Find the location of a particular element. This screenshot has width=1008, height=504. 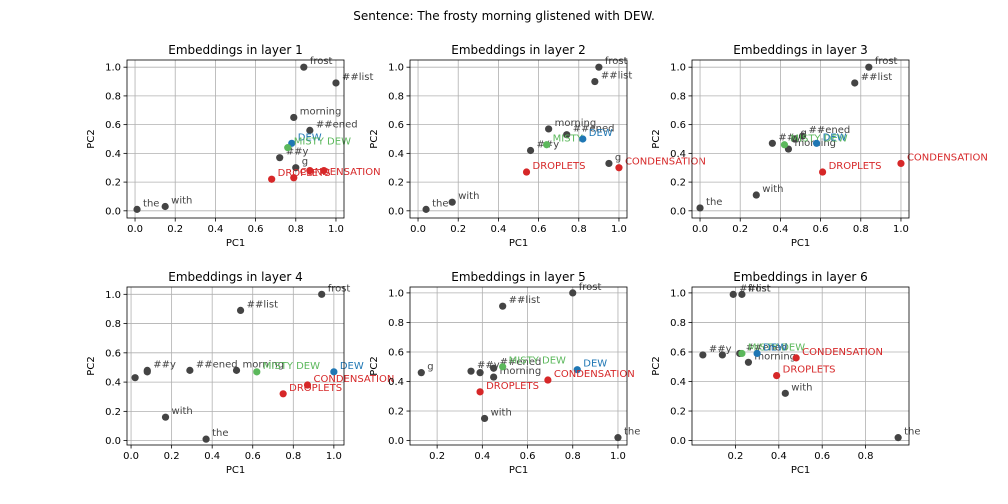

chart-title: Embeddings in layer 3 is located at coordinates (800, 50).